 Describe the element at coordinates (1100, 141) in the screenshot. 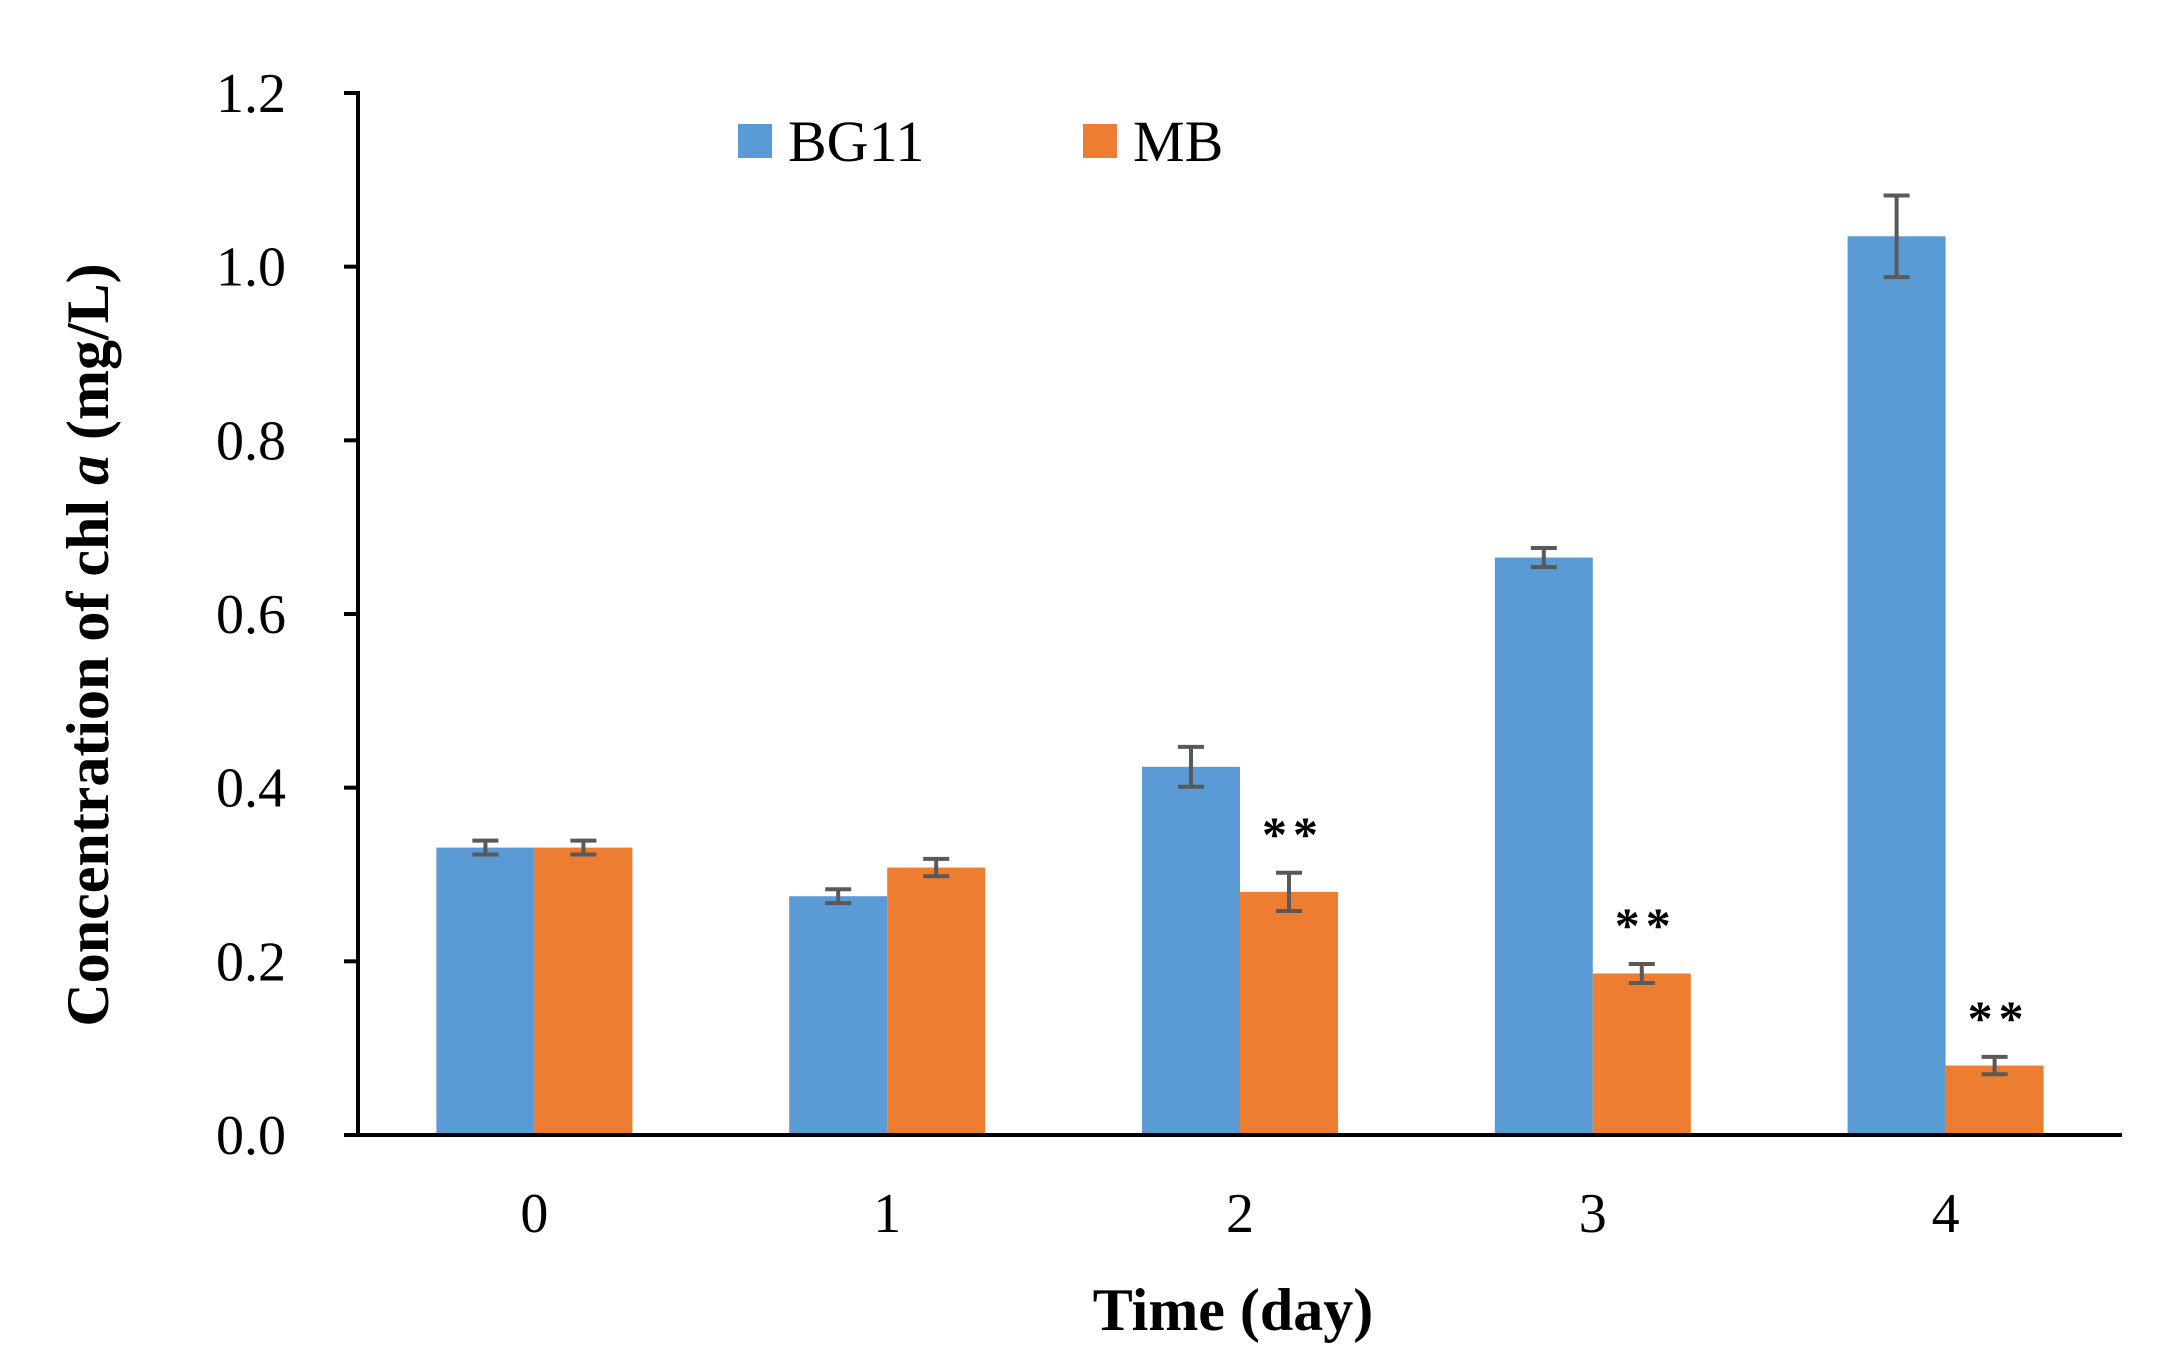

I see `legend-swatch-mb` at that location.